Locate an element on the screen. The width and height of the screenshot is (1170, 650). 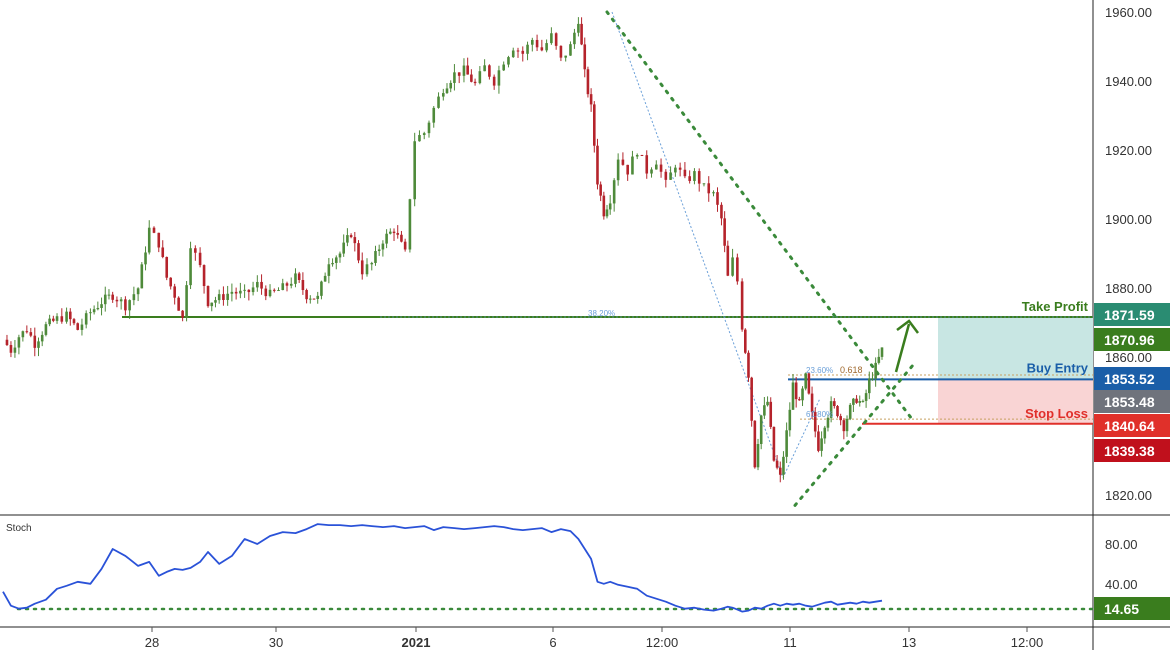
fib-label-61: 61.80% is located at coordinates (819, 414).